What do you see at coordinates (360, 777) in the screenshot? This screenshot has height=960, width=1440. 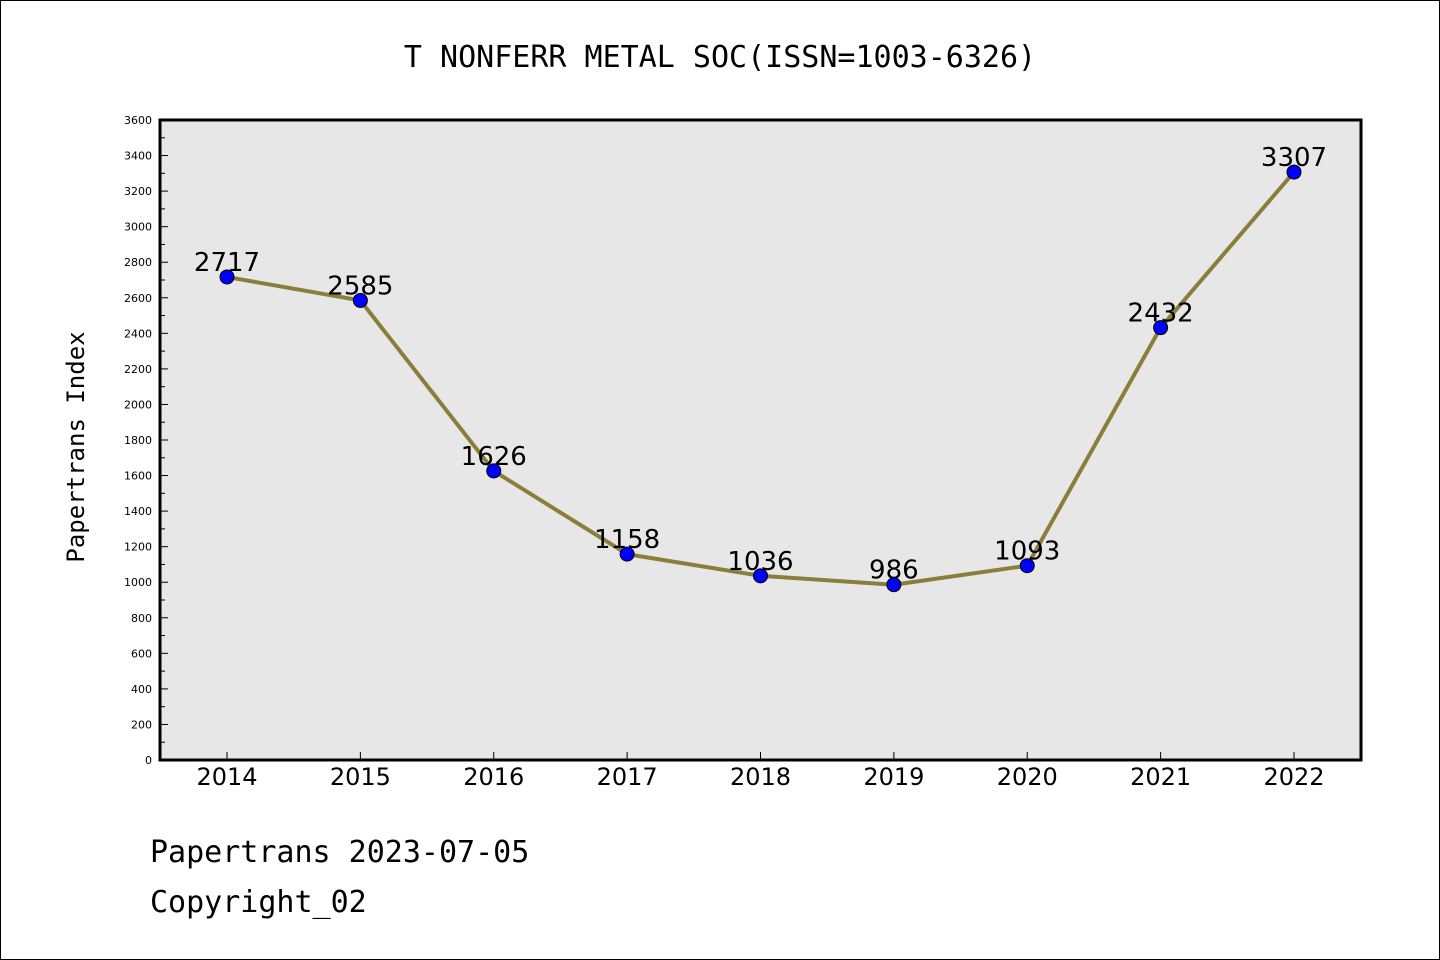 I see `x-tick-label: 2015` at bounding box center [360, 777].